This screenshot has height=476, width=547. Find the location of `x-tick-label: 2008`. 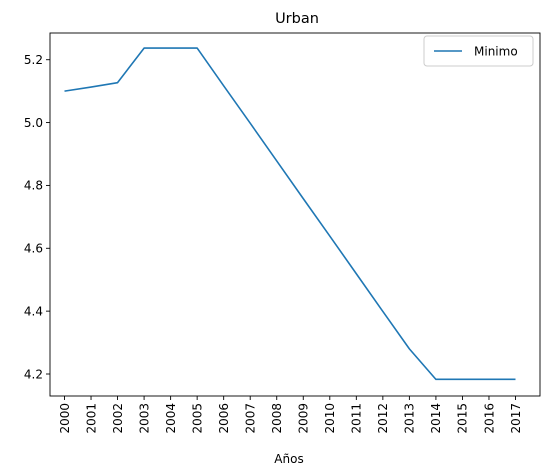

x-tick-label: 2008 is located at coordinates (277, 418).